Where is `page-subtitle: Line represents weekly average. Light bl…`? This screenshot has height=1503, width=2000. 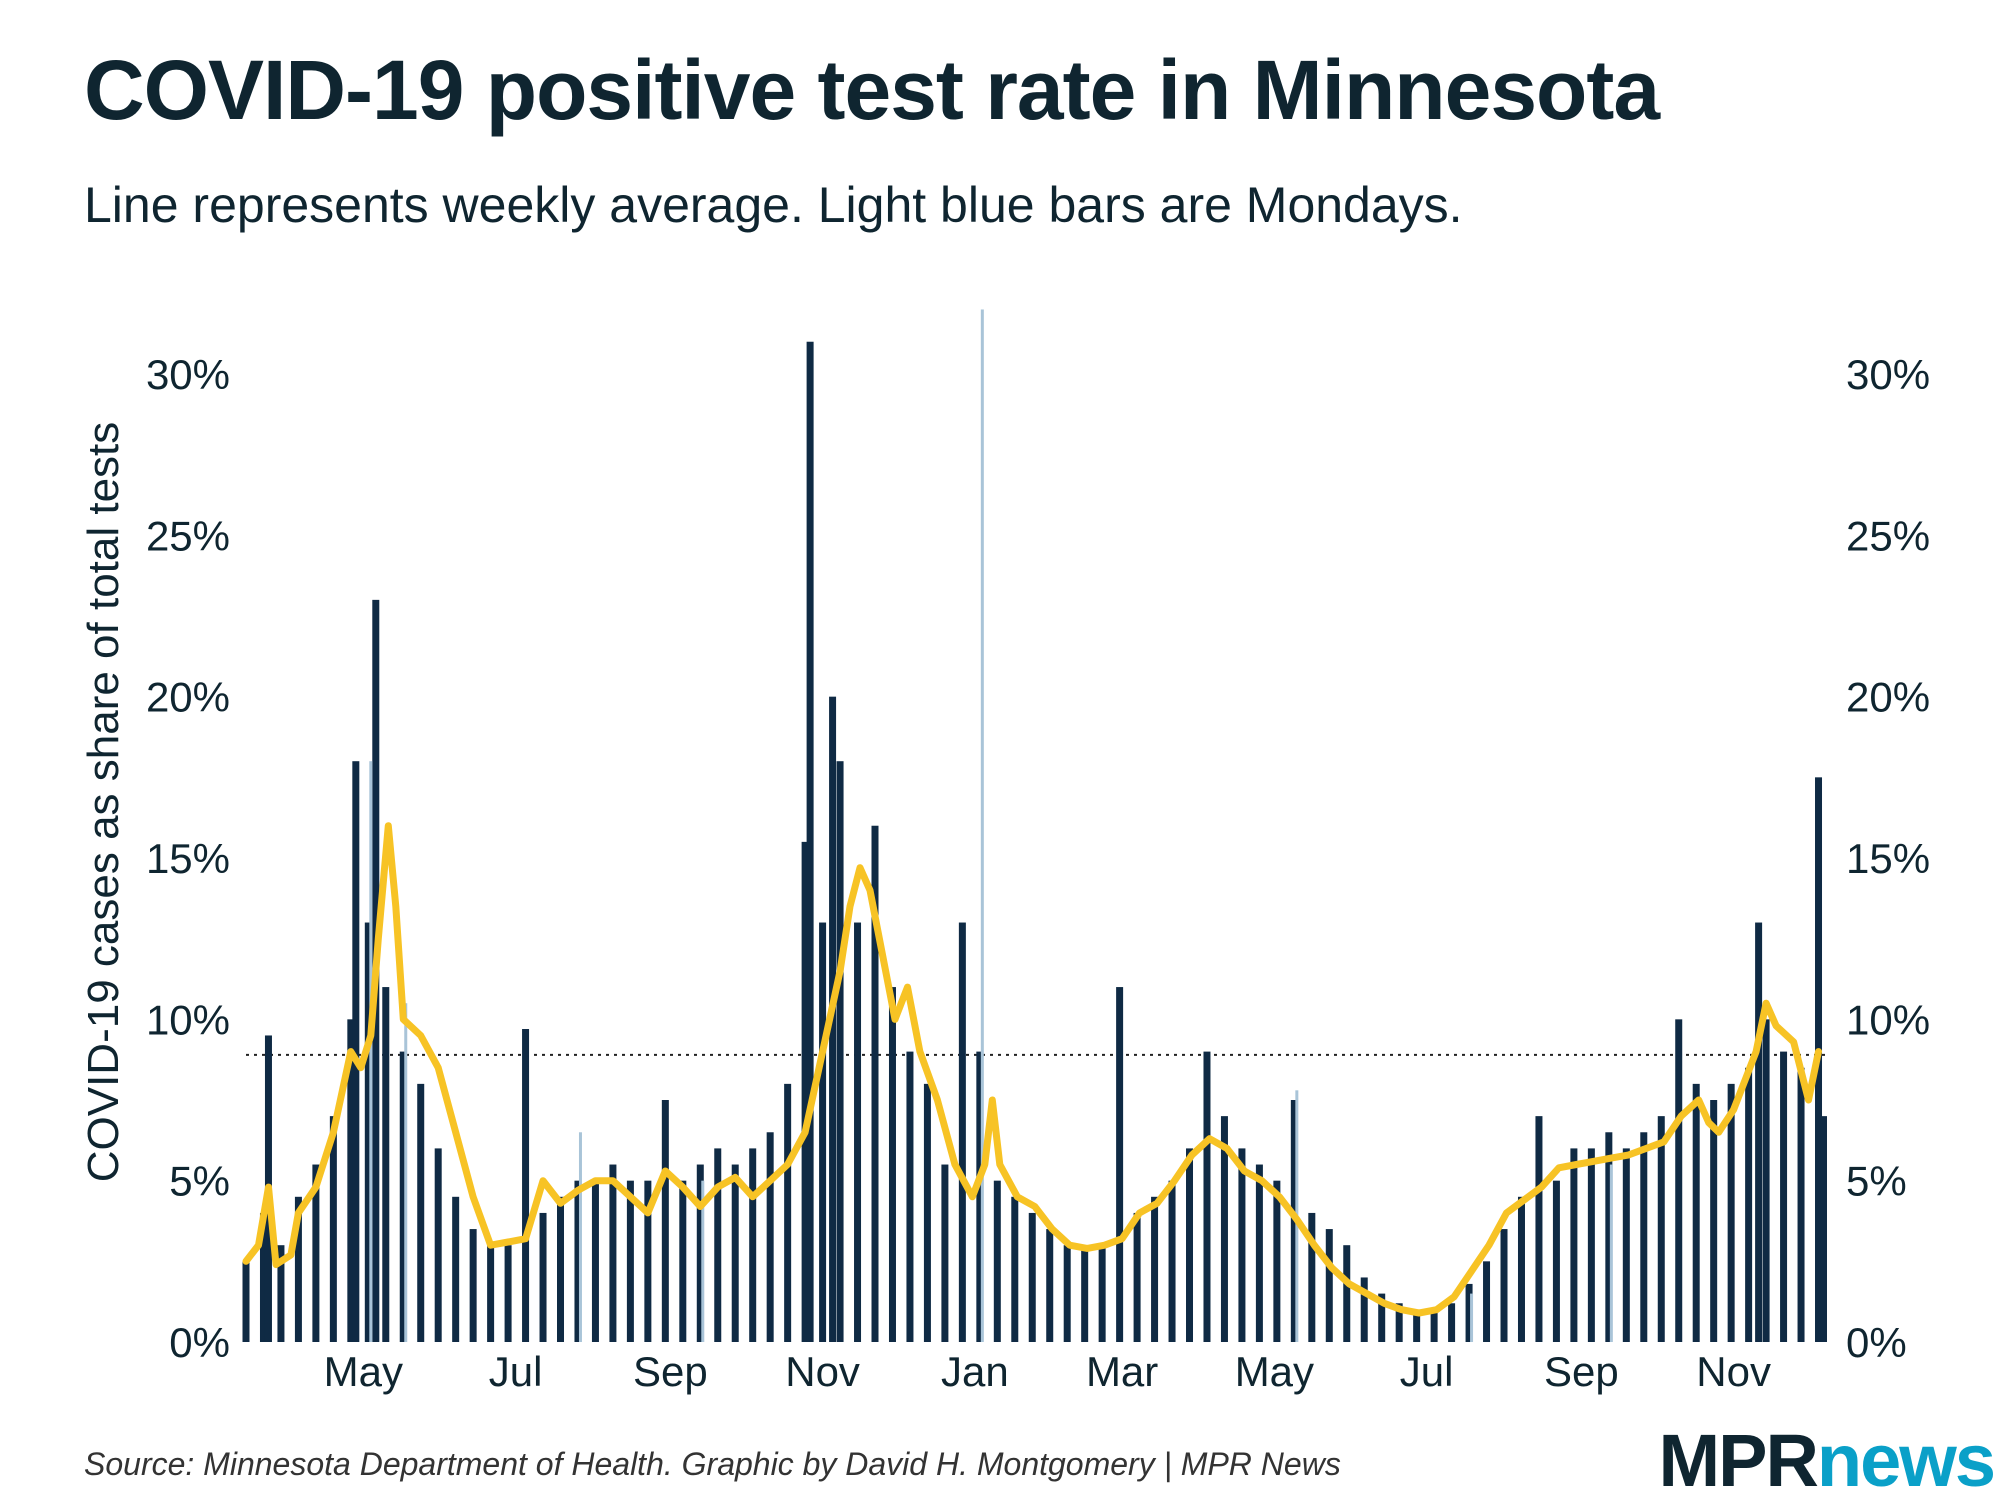 page-subtitle: Line represents weekly average. Light bl… is located at coordinates (773, 205).